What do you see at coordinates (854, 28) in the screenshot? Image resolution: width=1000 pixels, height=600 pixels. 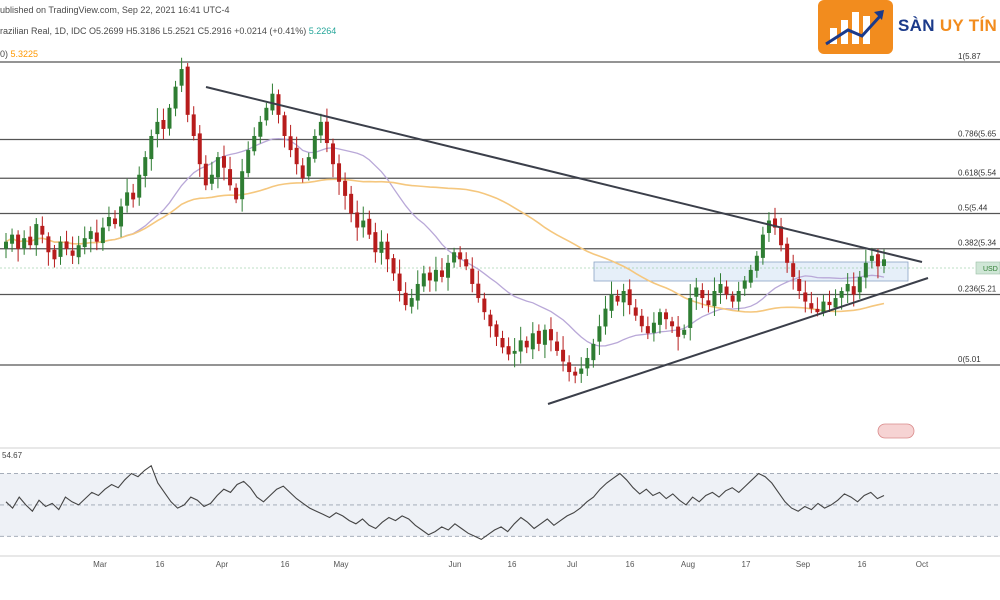 I see `bar-chart-icon` at bounding box center [854, 28].